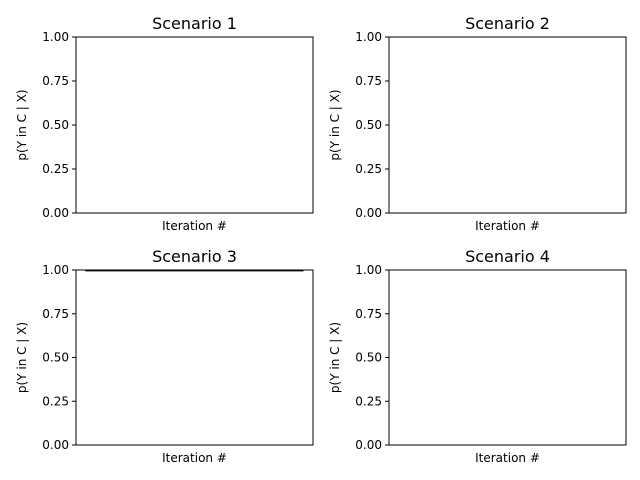 The height and width of the screenshot is (480, 640). What do you see at coordinates (194, 23) in the screenshot?
I see `chart-title: Scenario 1` at bounding box center [194, 23].